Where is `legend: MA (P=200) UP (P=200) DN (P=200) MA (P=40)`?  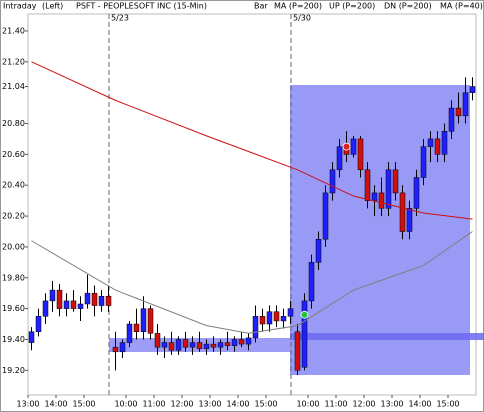 legend: MA (P=200) UP (P=200) DN (P=200) MA (P=40) is located at coordinates (378, 6).